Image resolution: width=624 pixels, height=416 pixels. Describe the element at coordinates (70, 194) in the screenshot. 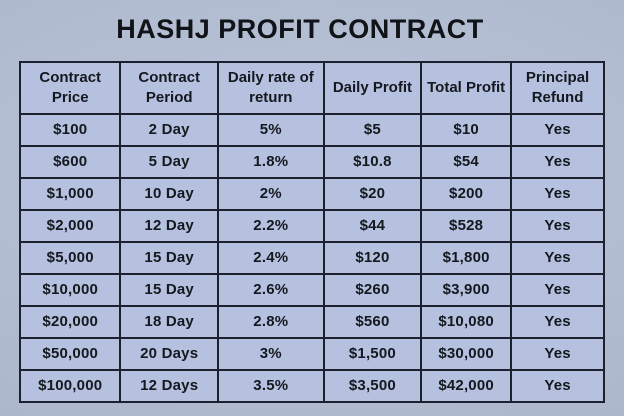

I see `table-cell: $1,000` at that location.